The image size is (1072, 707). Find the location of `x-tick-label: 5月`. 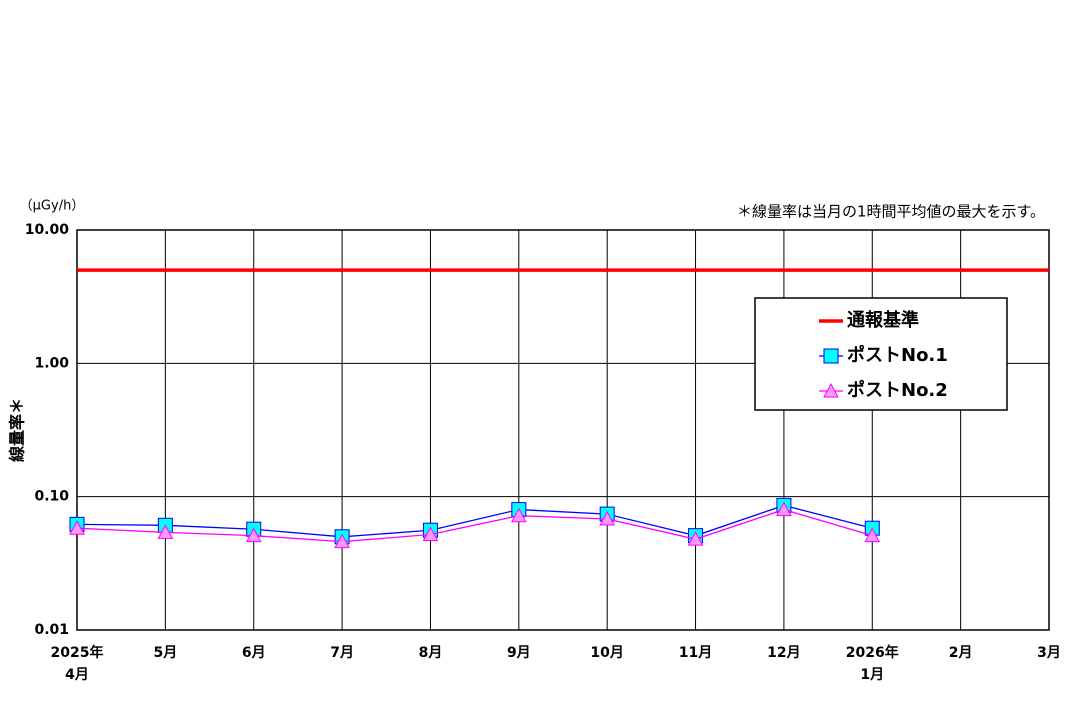

x-tick-label: 5月 is located at coordinates (165, 653).